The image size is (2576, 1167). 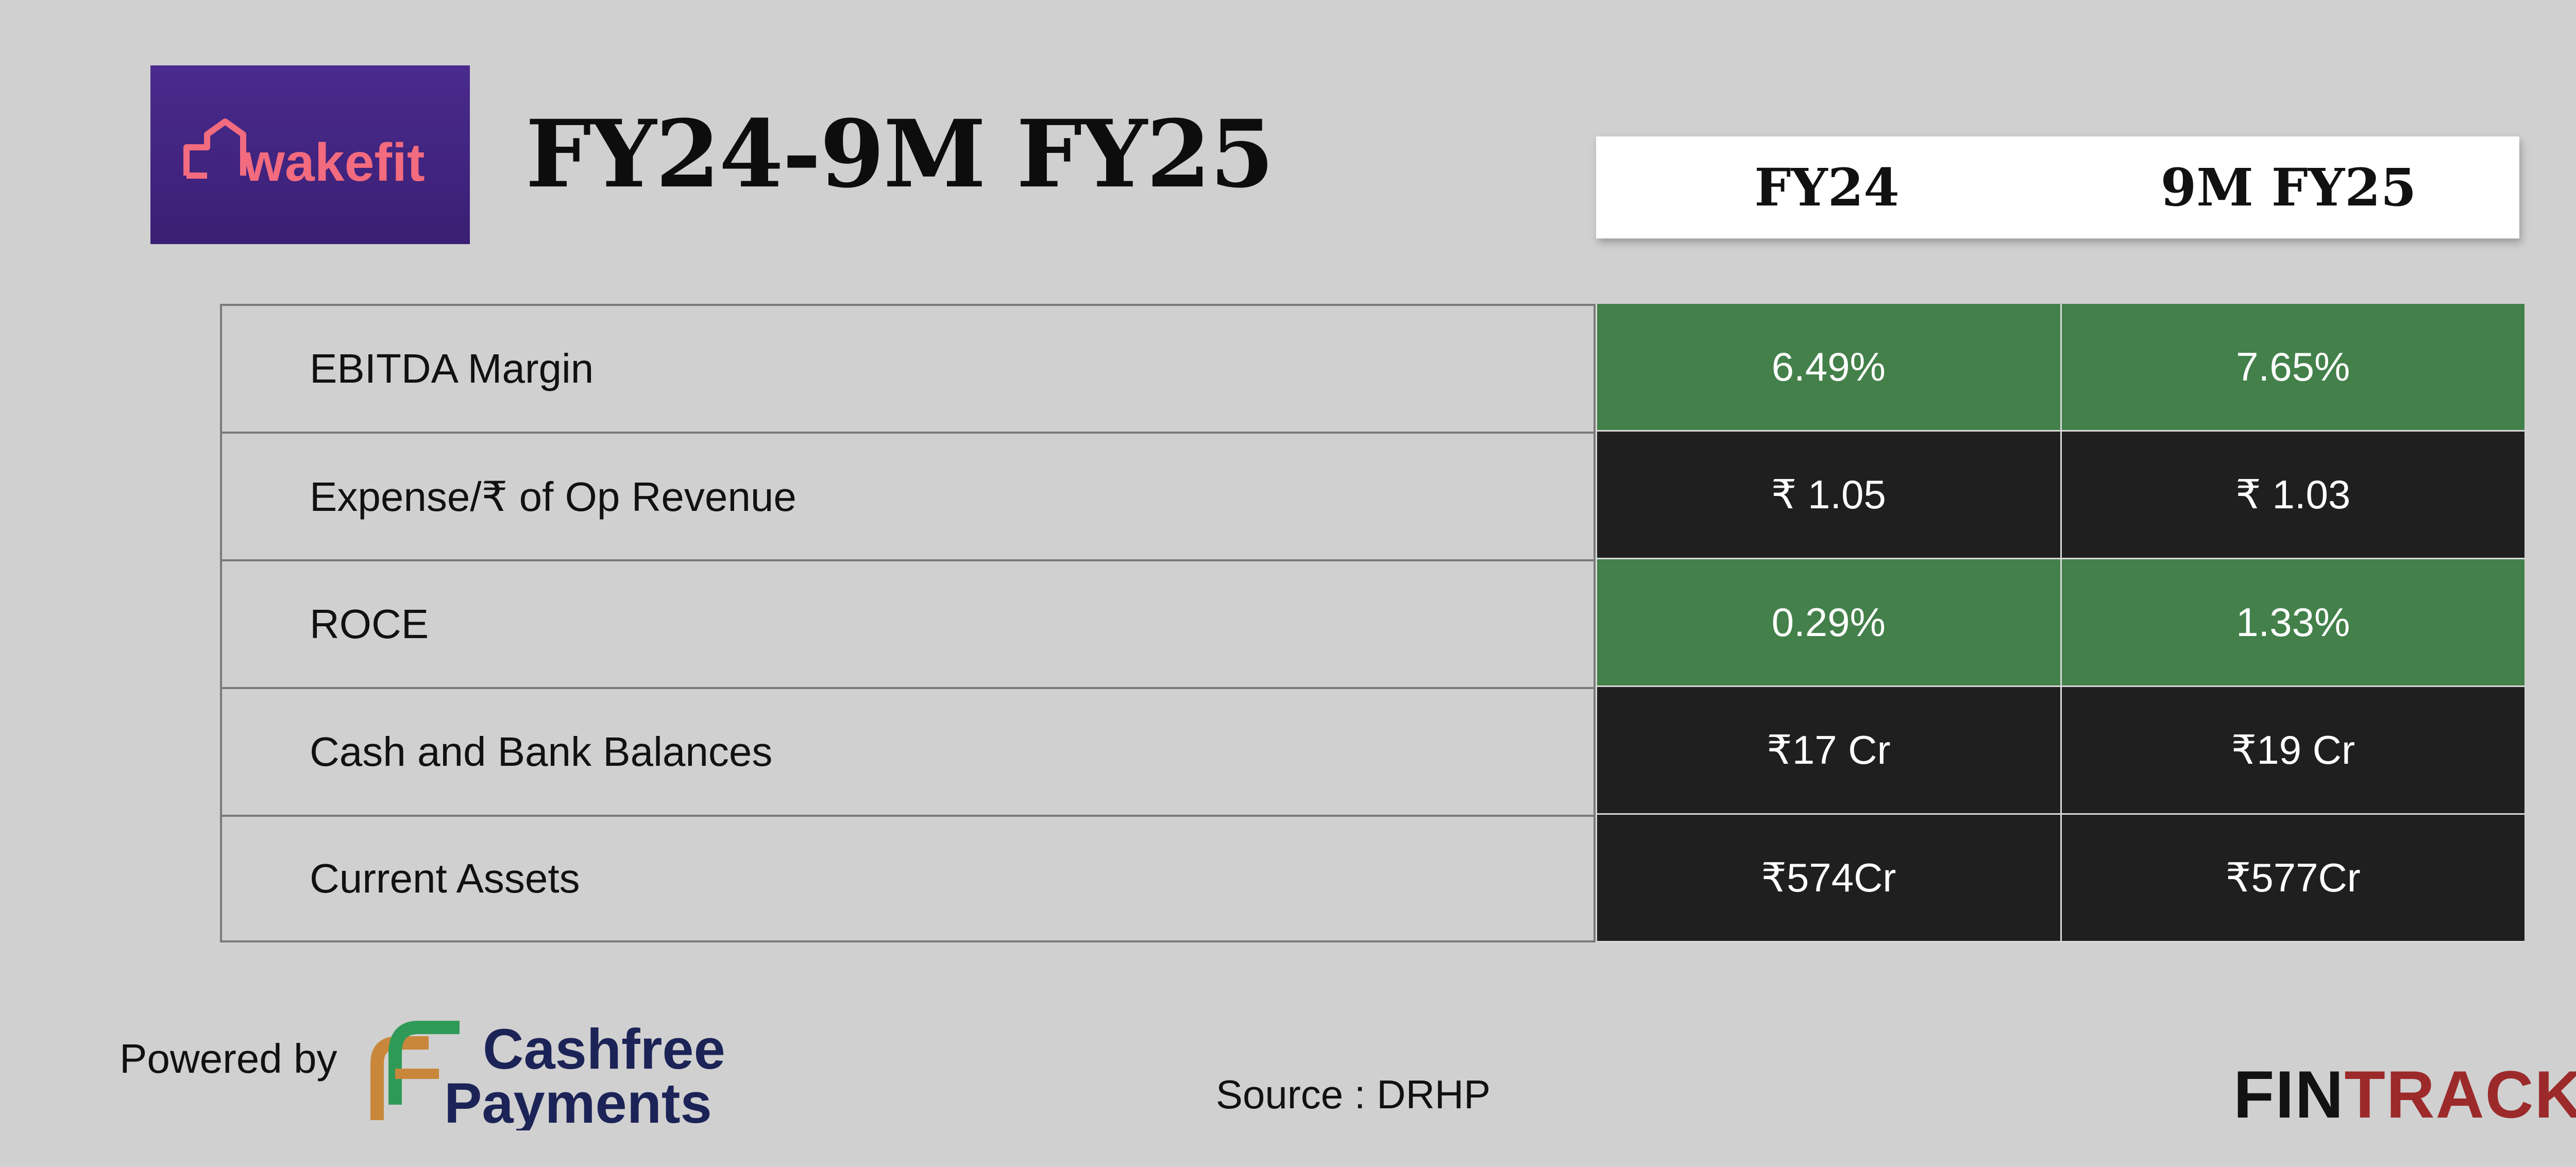 I want to click on value-cell: ₹17 Cr, so click(x=1828, y=751).